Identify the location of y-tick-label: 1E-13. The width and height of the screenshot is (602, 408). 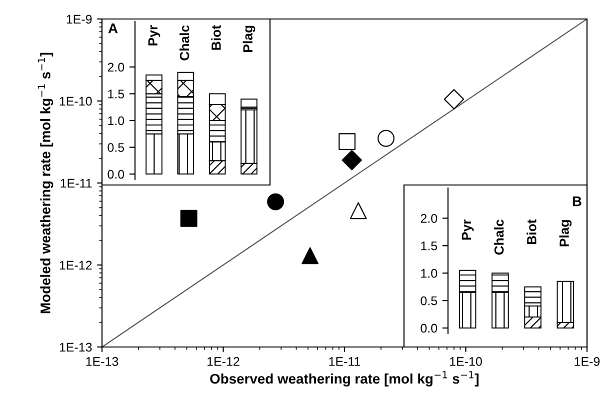
(76, 347).